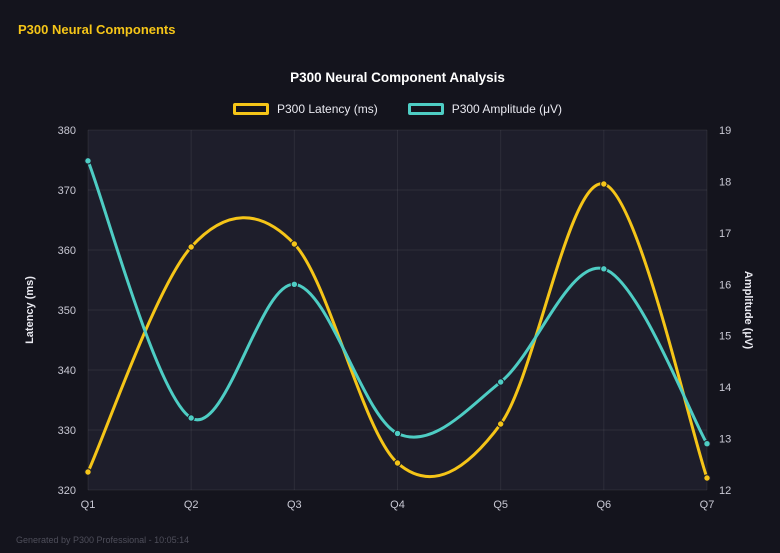 The height and width of the screenshot is (553, 780). I want to click on x-tick-label: Q3, so click(294, 505).